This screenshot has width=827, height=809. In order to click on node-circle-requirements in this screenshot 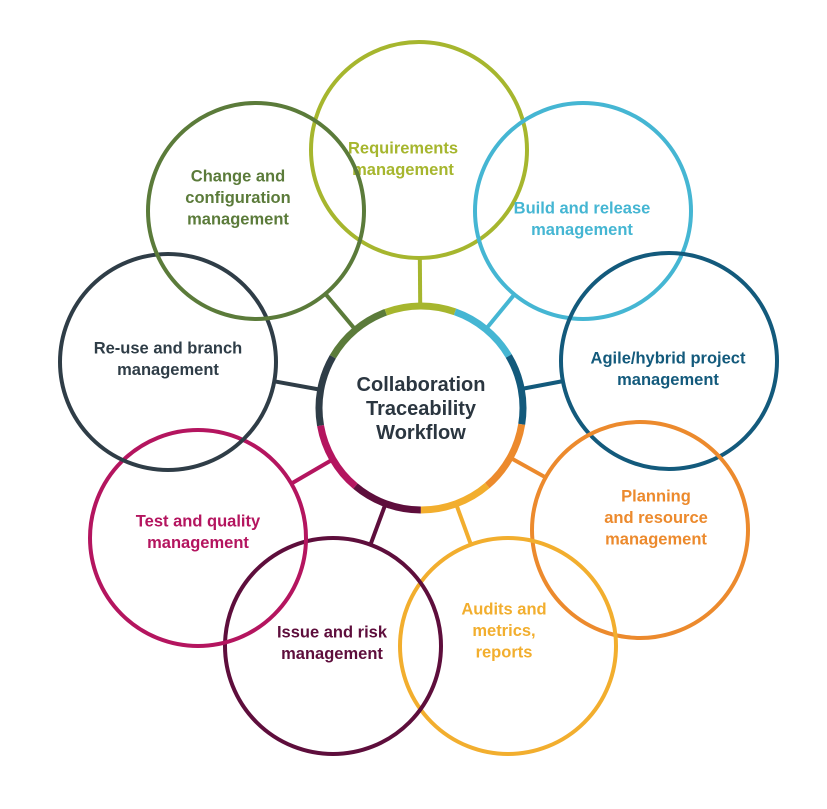, I will do `click(419, 150)`.